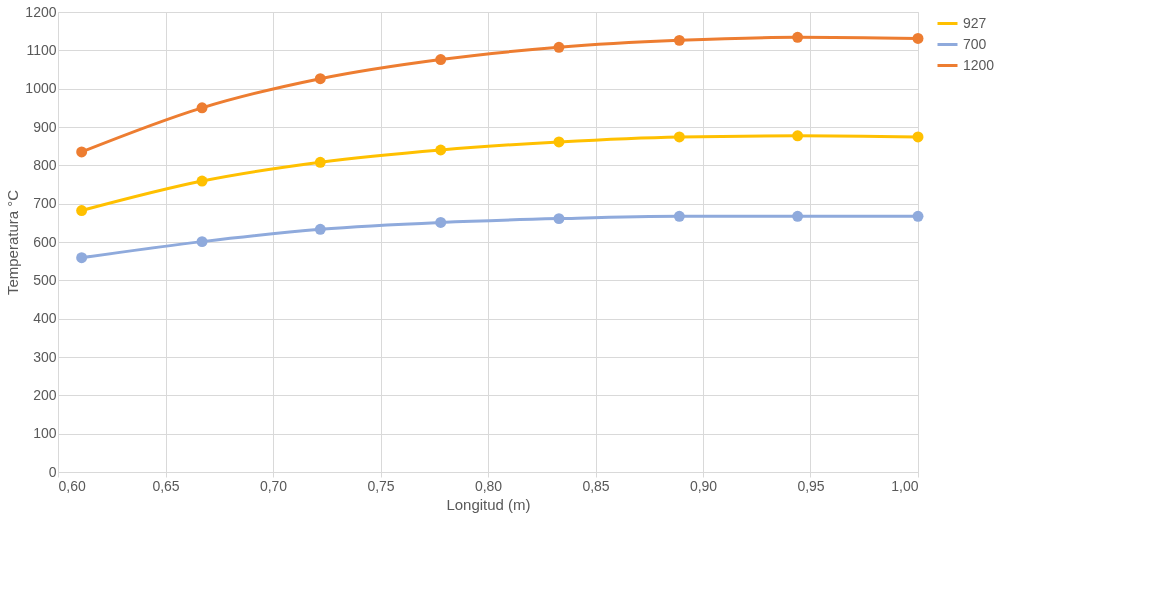 This screenshot has height=592, width=1150. I want to click on x-tick-label: 0,60, so click(72, 485).